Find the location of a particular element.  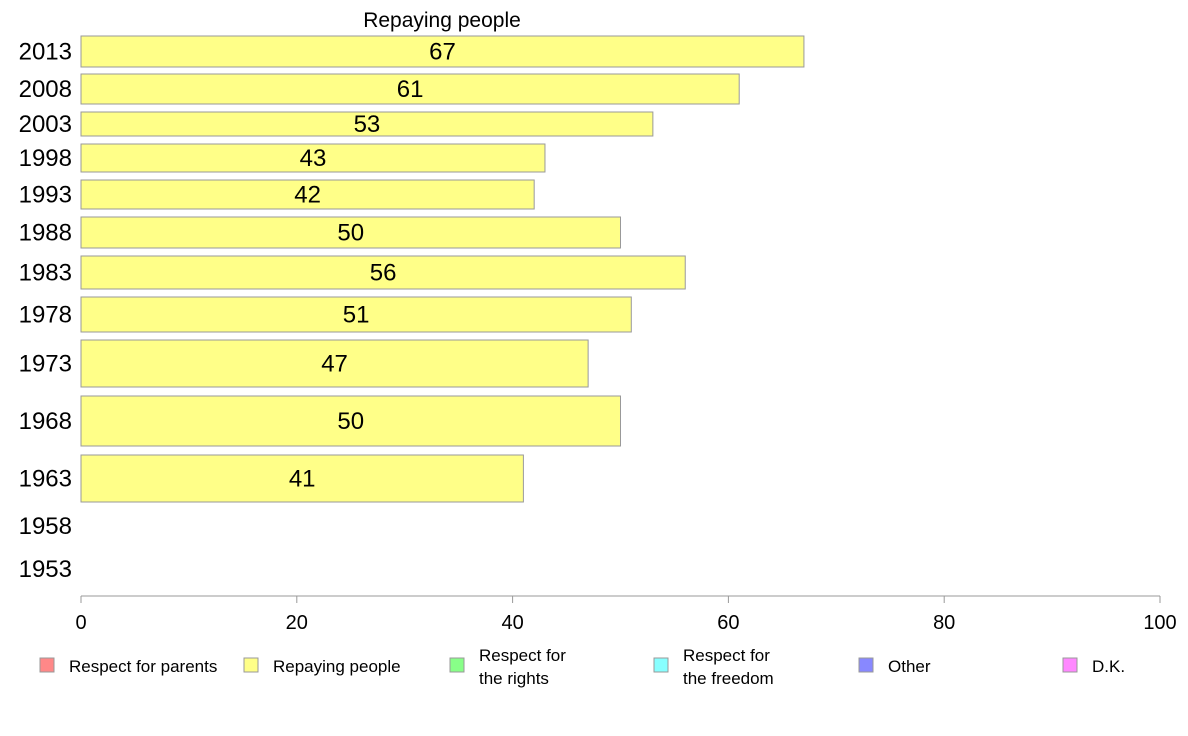

x-tick-label: 60 is located at coordinates (728, 623).